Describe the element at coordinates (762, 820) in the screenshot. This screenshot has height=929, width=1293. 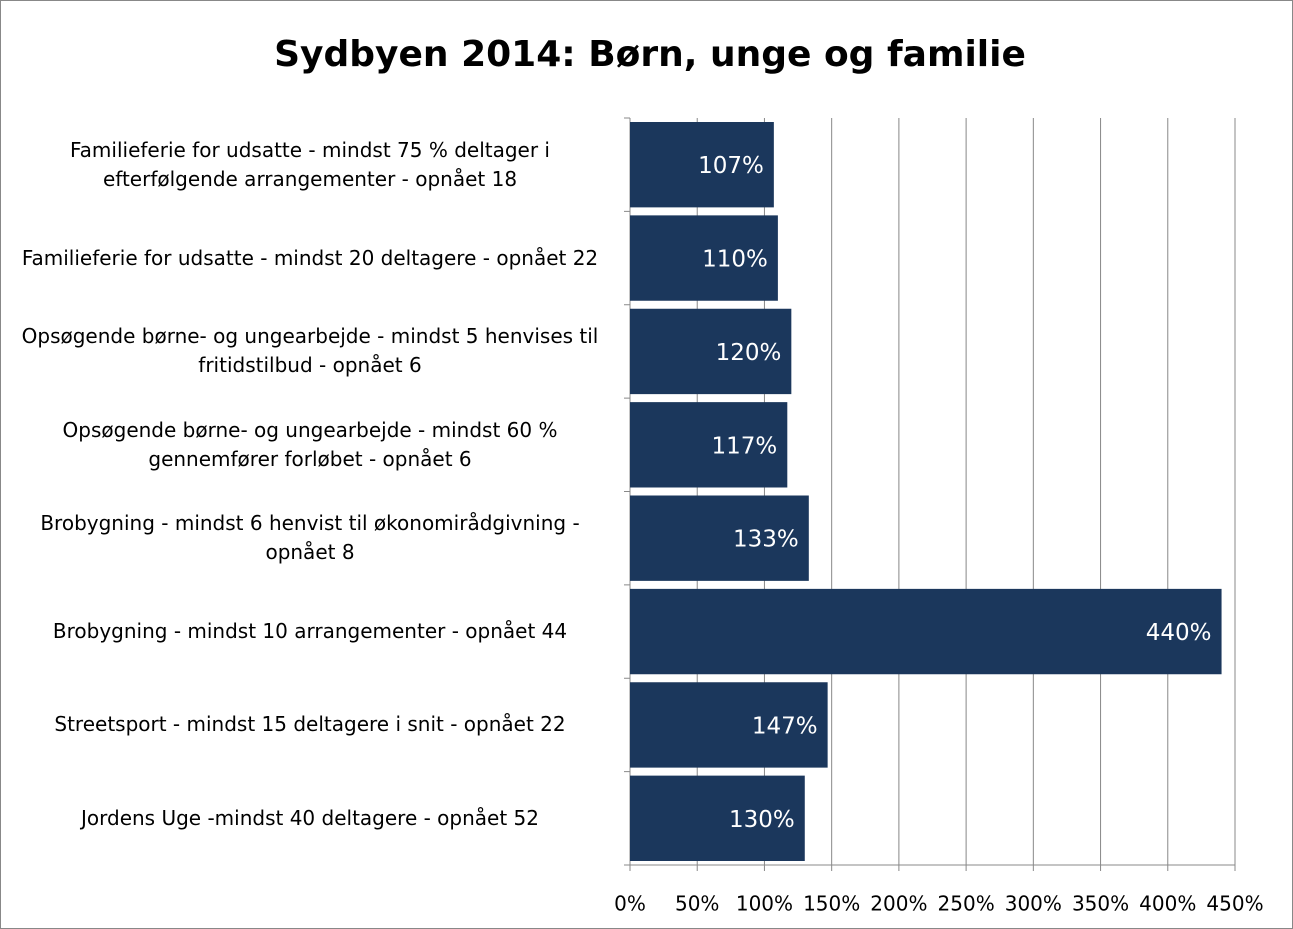
I see `data-label: 130%` at that location.